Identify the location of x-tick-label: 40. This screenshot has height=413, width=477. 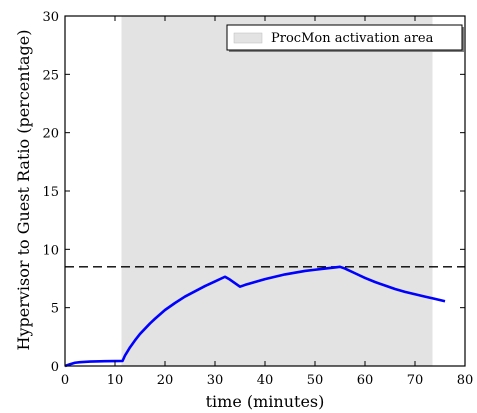
(265, 380).